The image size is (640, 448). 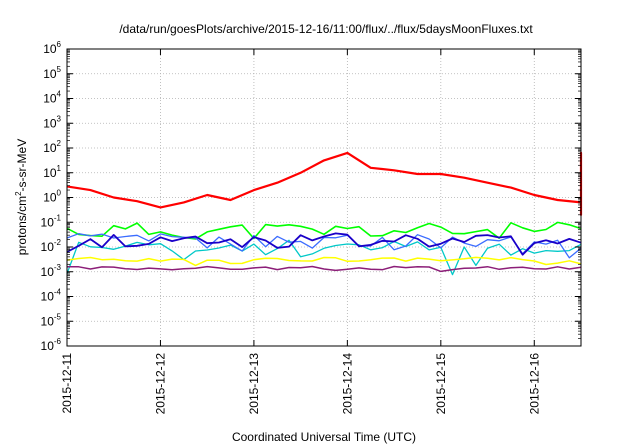 I want to click on y-tick-label: 10⁵, so click(x=52, y=73).